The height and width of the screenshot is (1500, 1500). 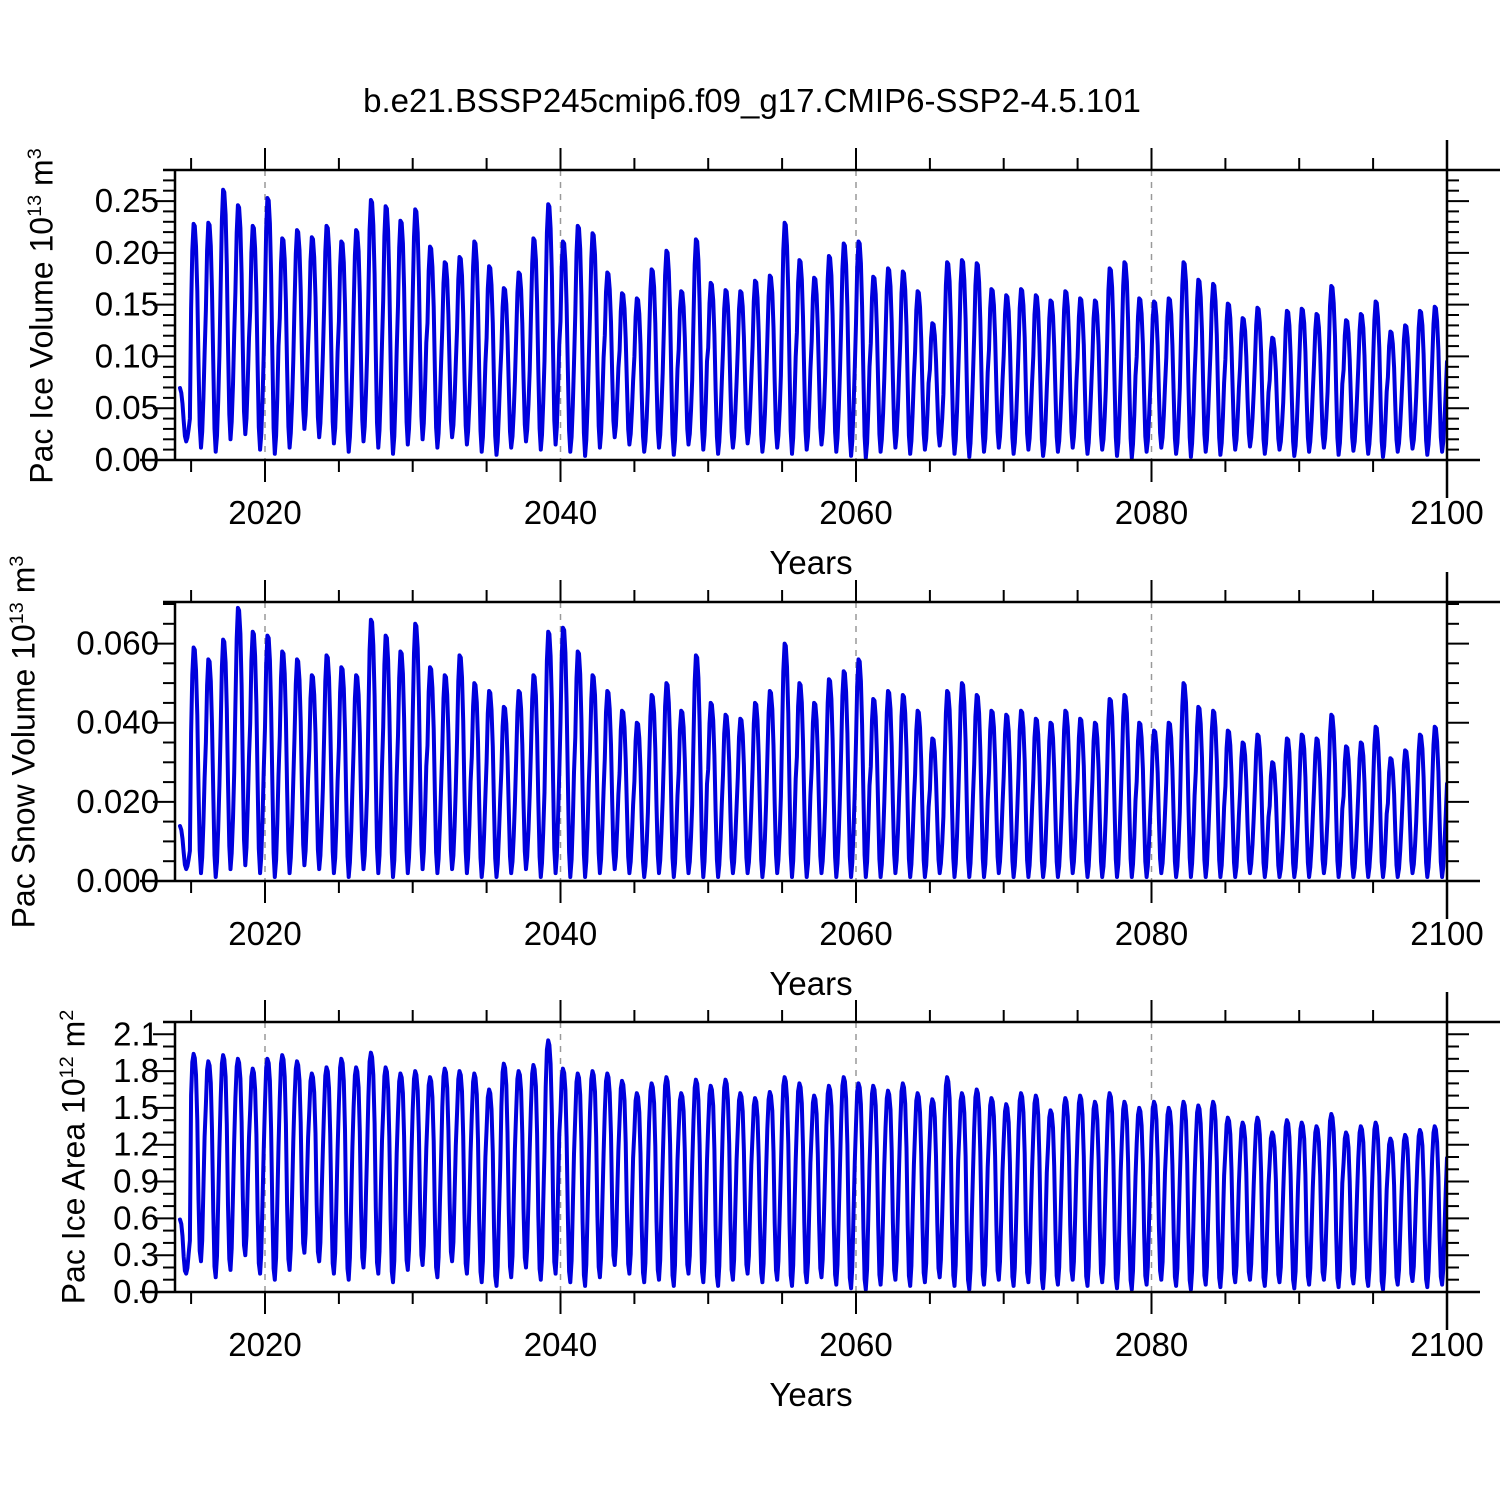 I want to click on svg-text: 0.000, so click(x=117, y=880).